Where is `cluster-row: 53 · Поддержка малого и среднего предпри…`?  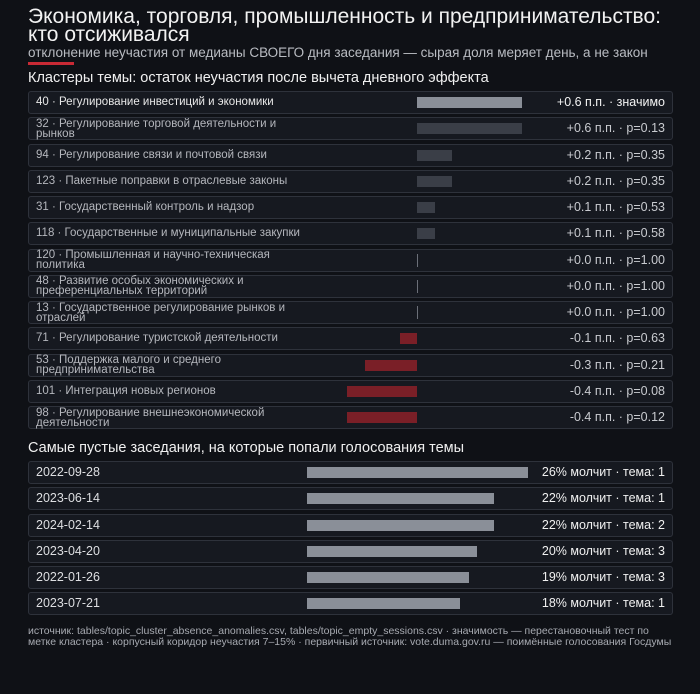 cluster-row: 53 · Поддержка малого и среднего предпри… is located at coordinates (350, 365).